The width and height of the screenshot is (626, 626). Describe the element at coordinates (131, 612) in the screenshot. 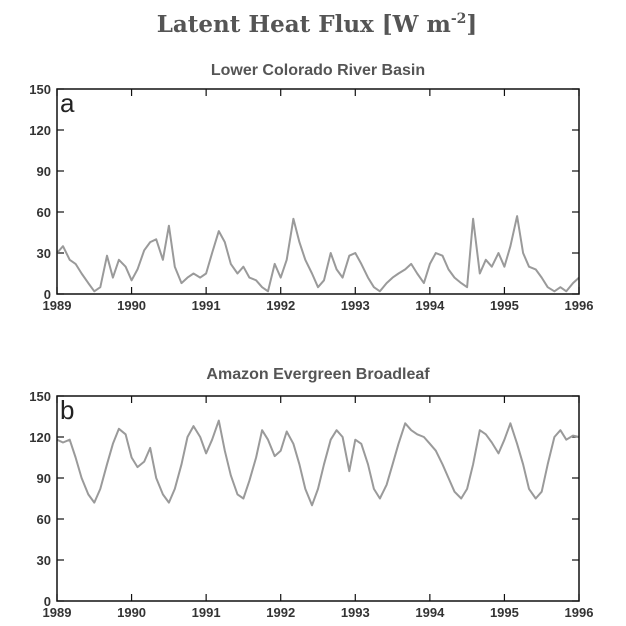

I see `panel-b-x-tick-label-1990: 1990` at that location.